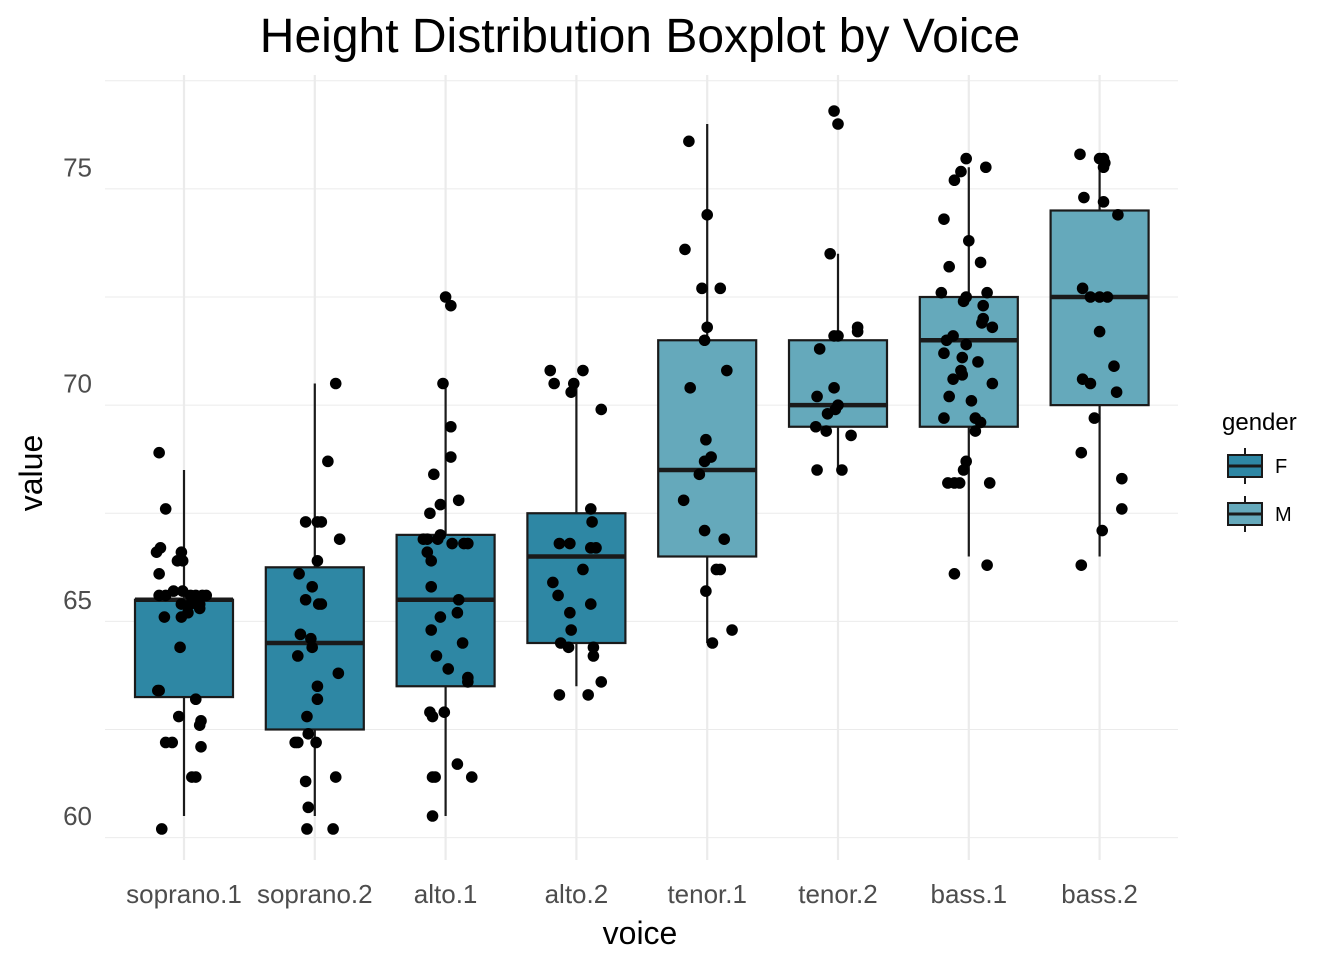 The image size is (1344, 960). What do you see at coordinates (640, 933) in the screenshot?
I see `x-axis-title: voice` at bounding box center [640, 933].